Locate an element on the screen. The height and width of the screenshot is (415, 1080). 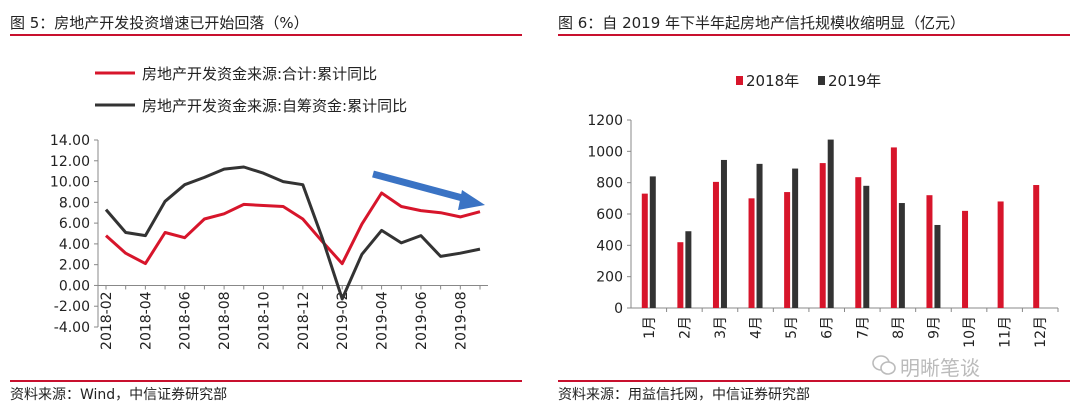
x-tick-label: 2018-12 is located at coordinates (304, 320).